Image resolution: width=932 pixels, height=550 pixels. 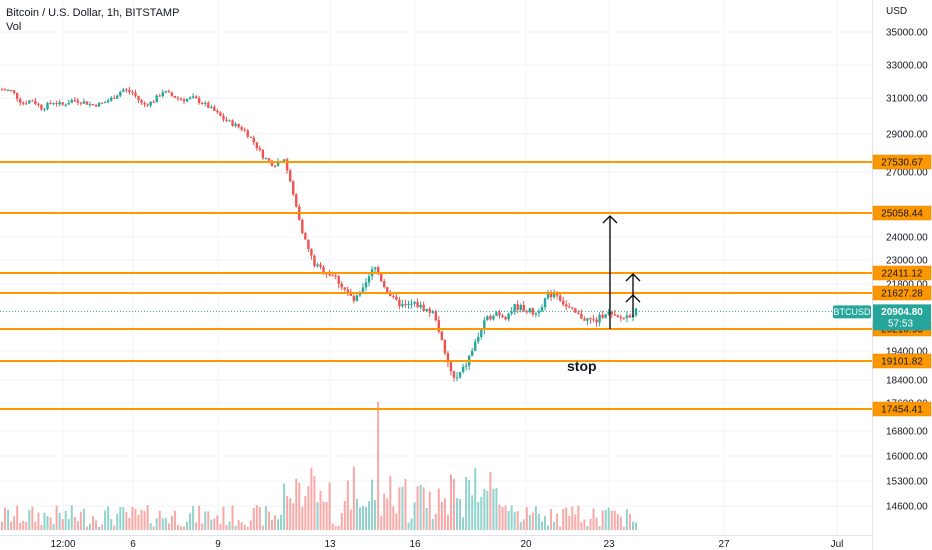 I want to click on price-tick-label: 33000.00, so click(x=907, y=66).